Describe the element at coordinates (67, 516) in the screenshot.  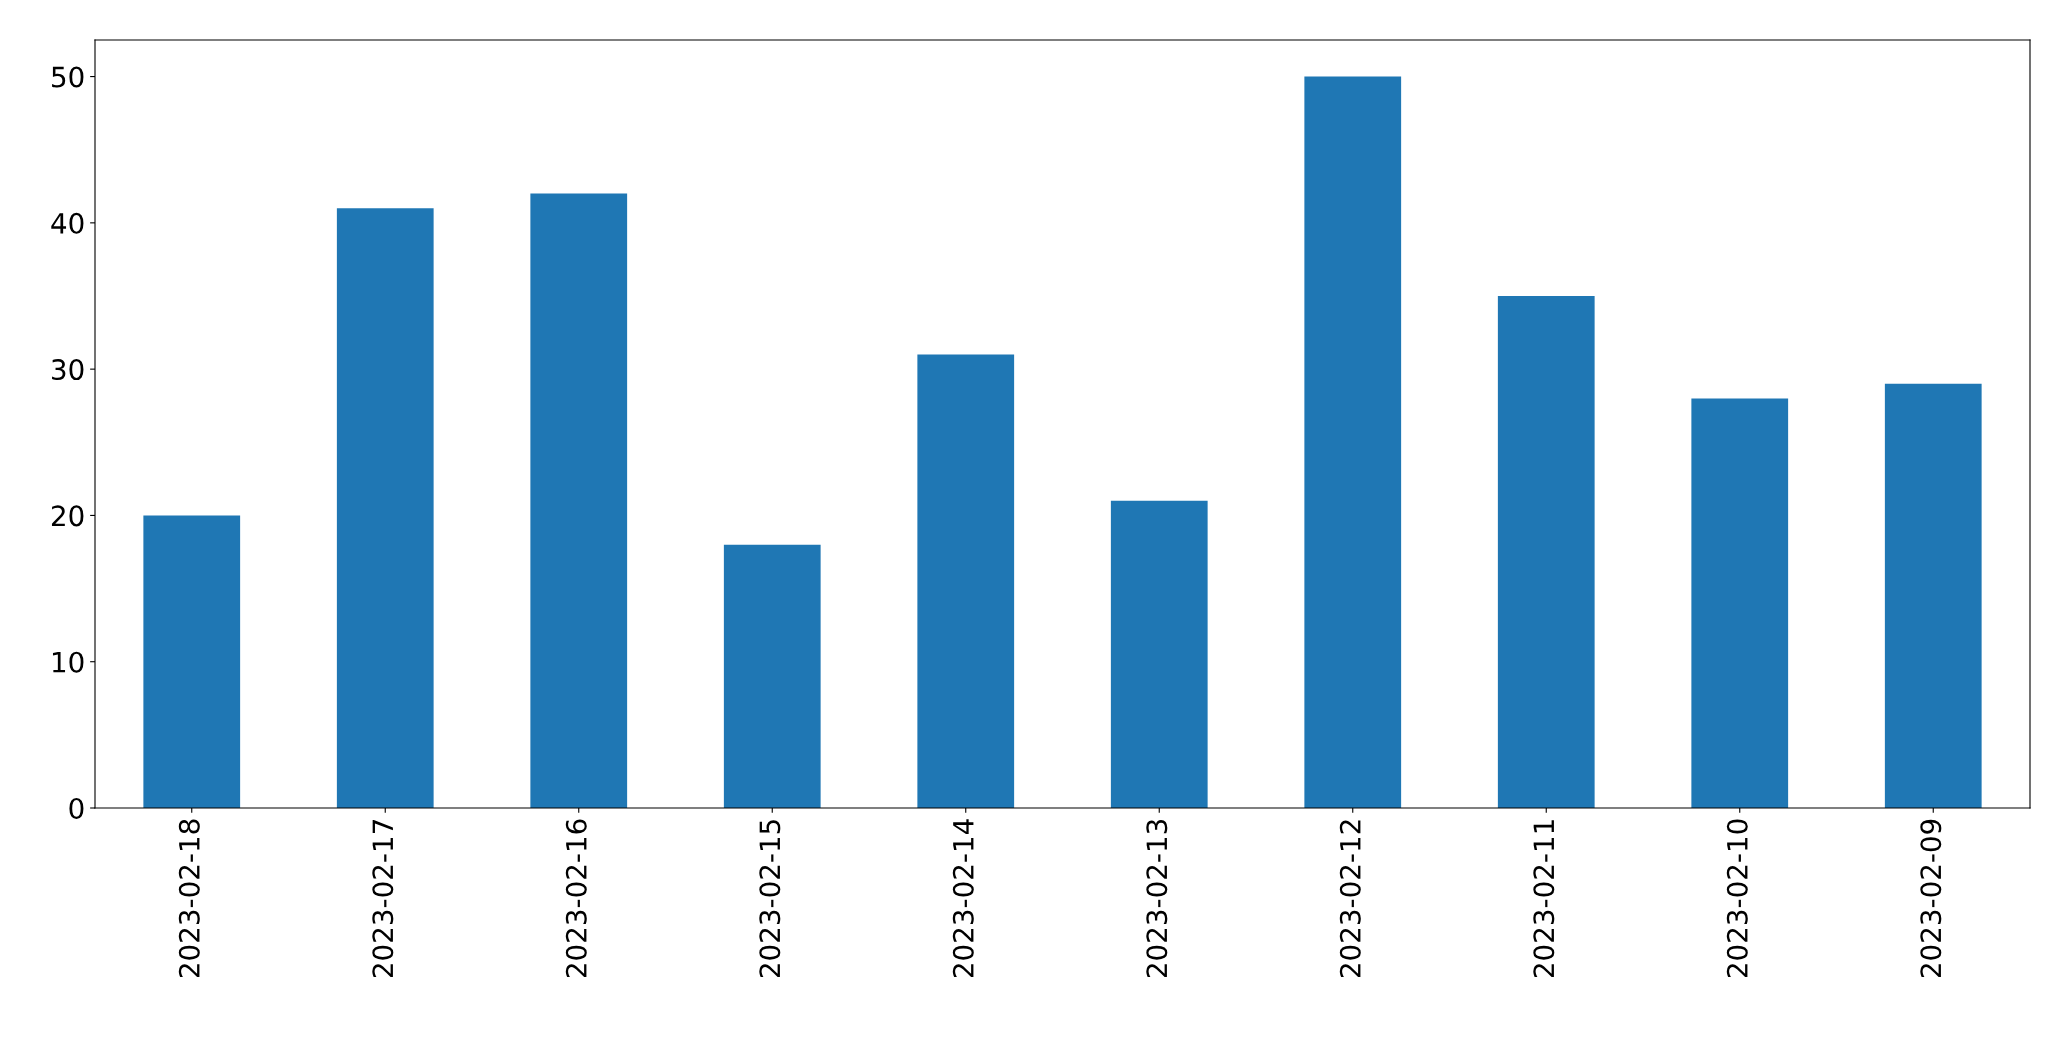
I see `y-tick-label: 20` at that location.